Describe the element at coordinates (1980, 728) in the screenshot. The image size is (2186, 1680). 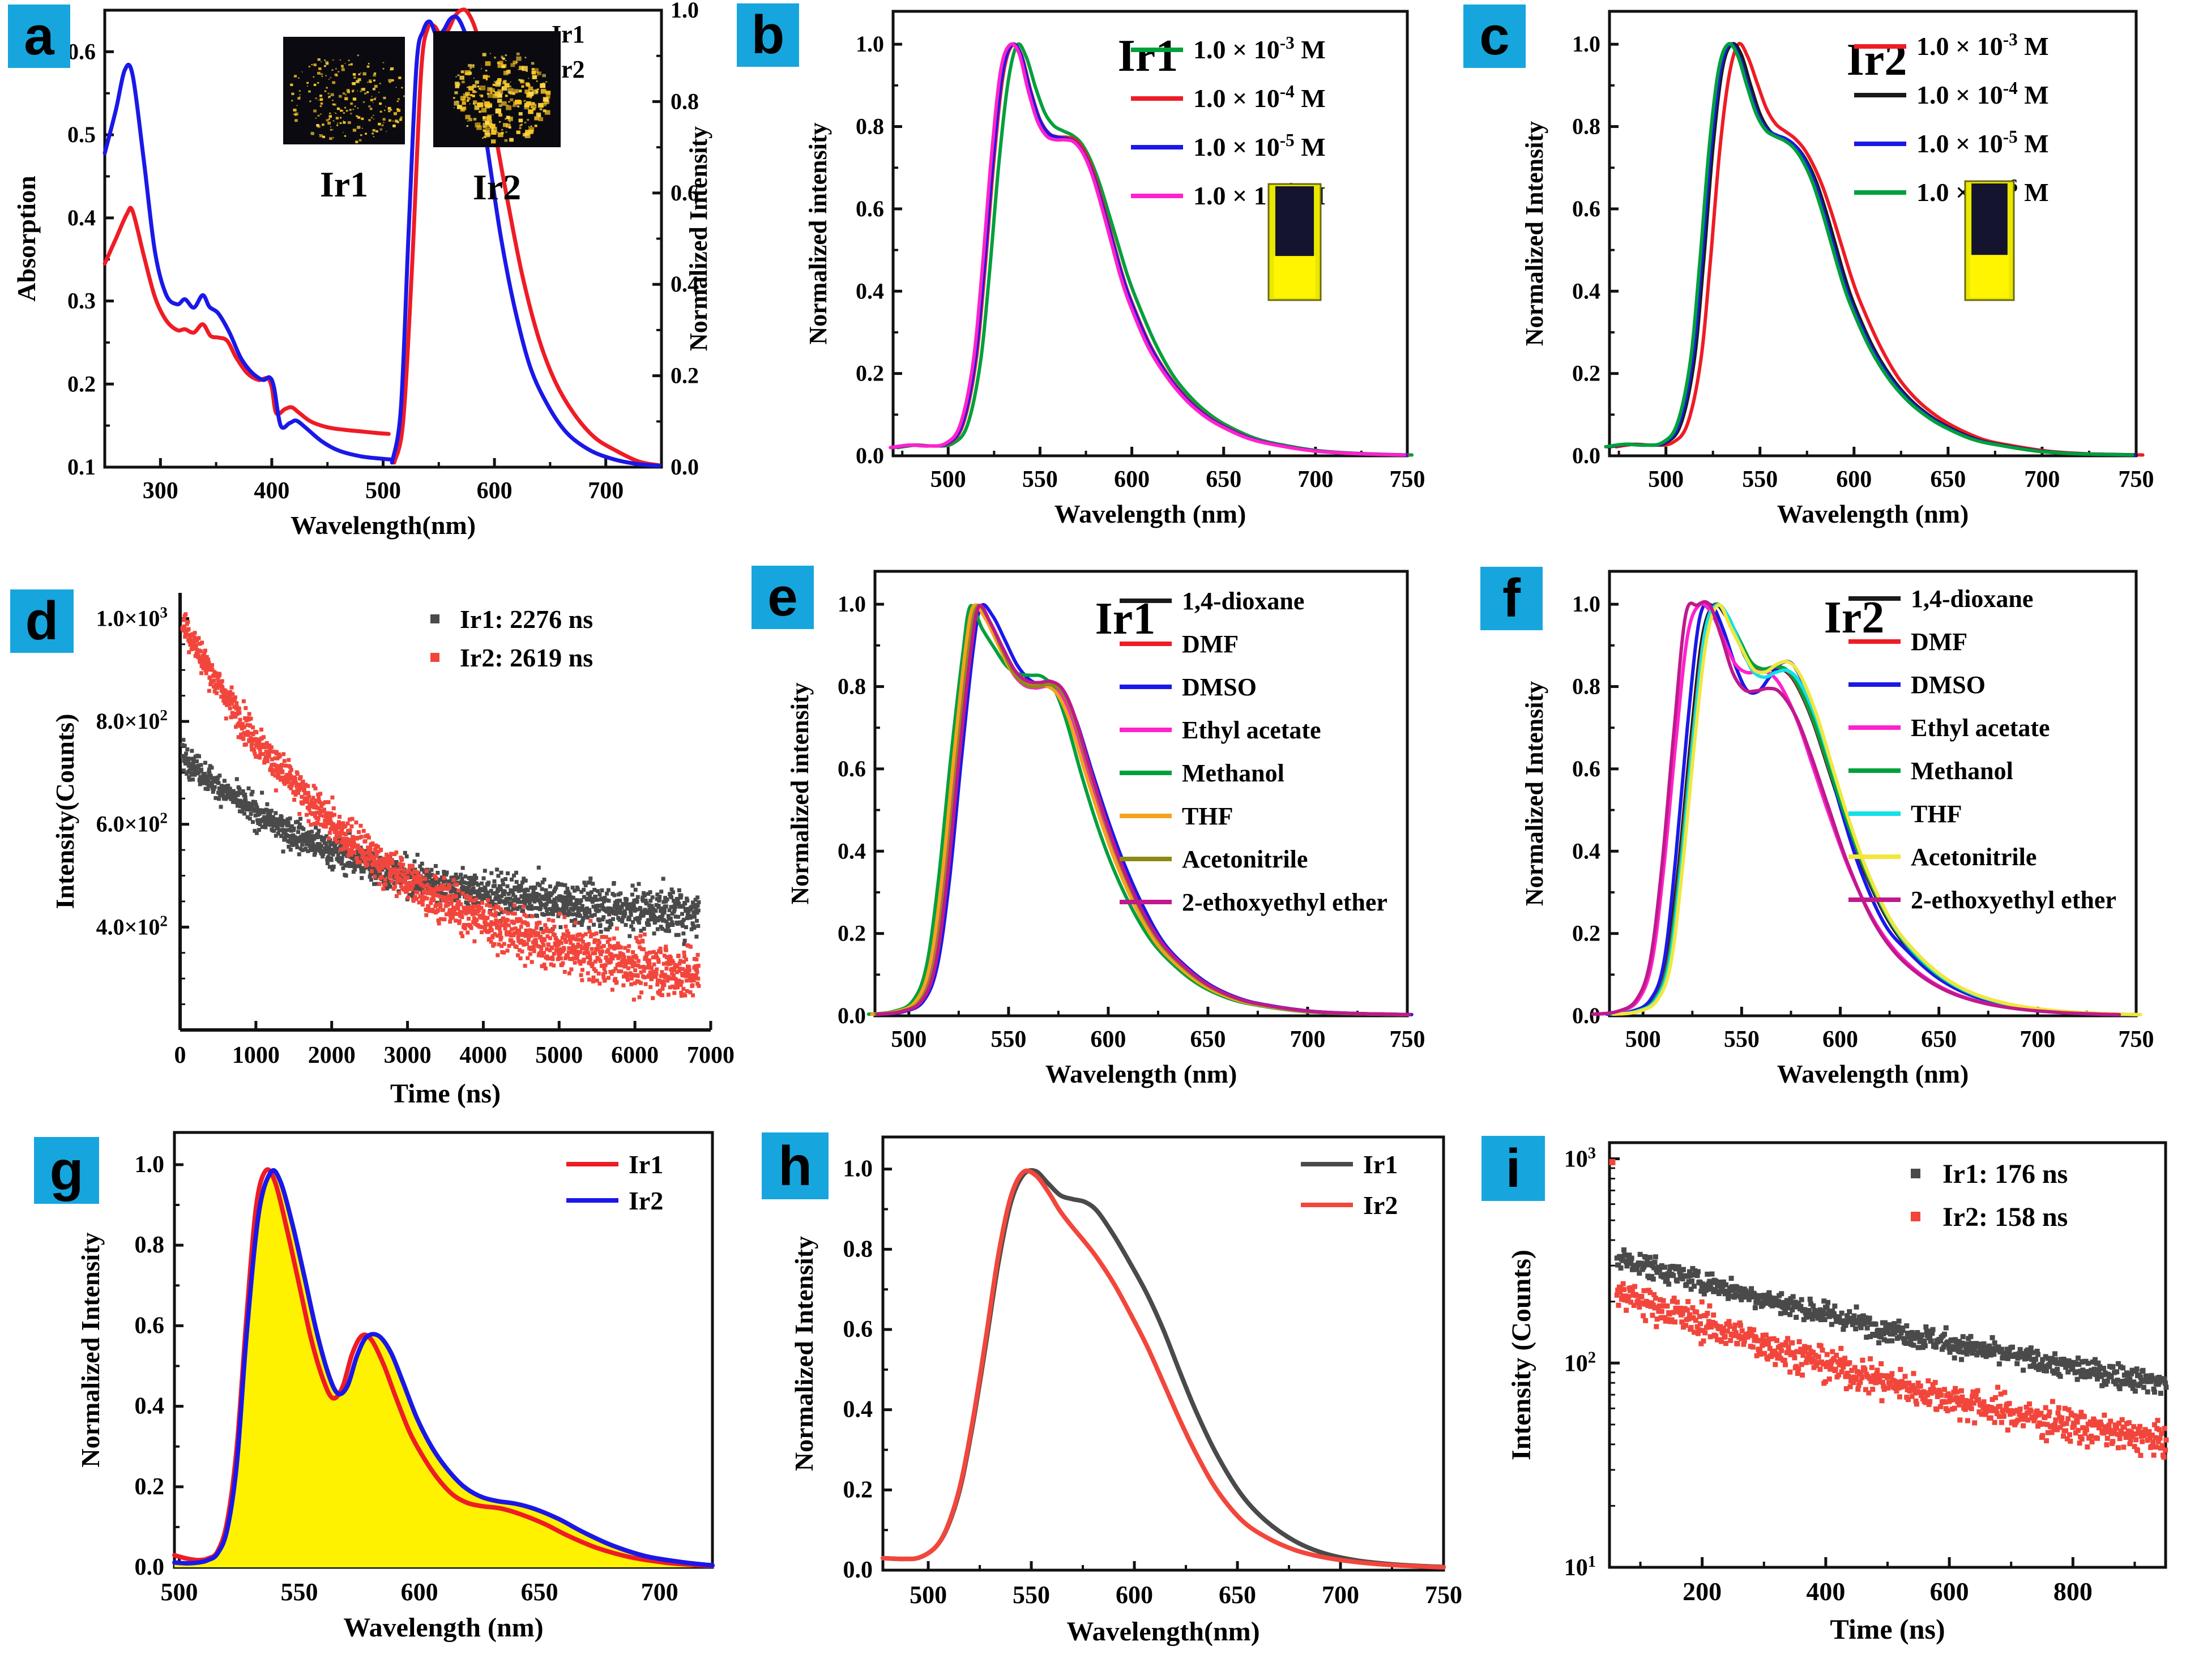
I see `chart-text: Ethyl acetate` at that location.